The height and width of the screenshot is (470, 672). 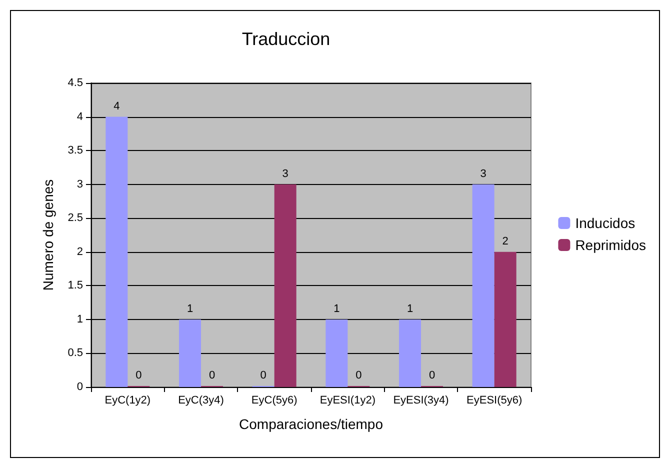 I want to click on x-tick-label: EyC(1y2), so click(x=127, y=400).